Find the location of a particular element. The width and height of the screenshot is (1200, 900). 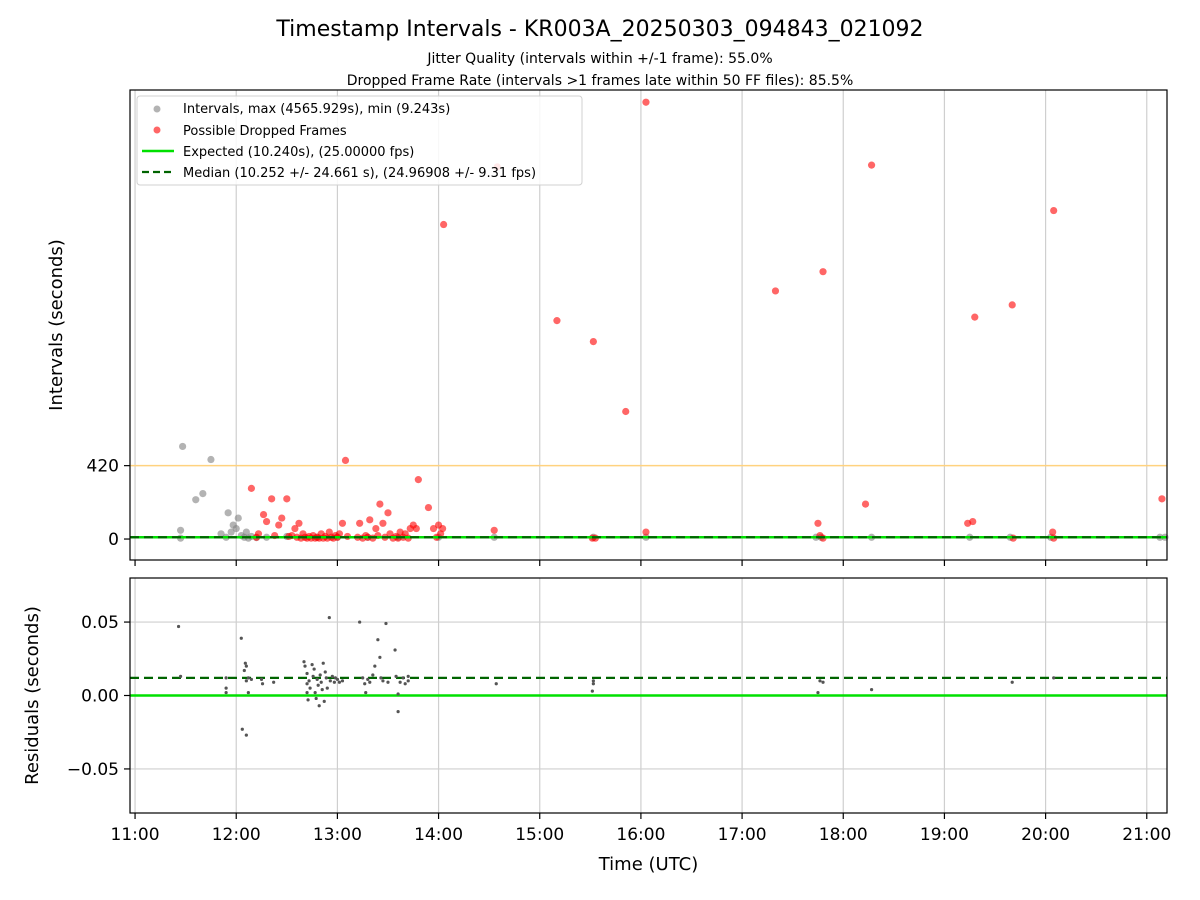

bottom-xtick-label: 18:00 is located at coordinates (843, 835).